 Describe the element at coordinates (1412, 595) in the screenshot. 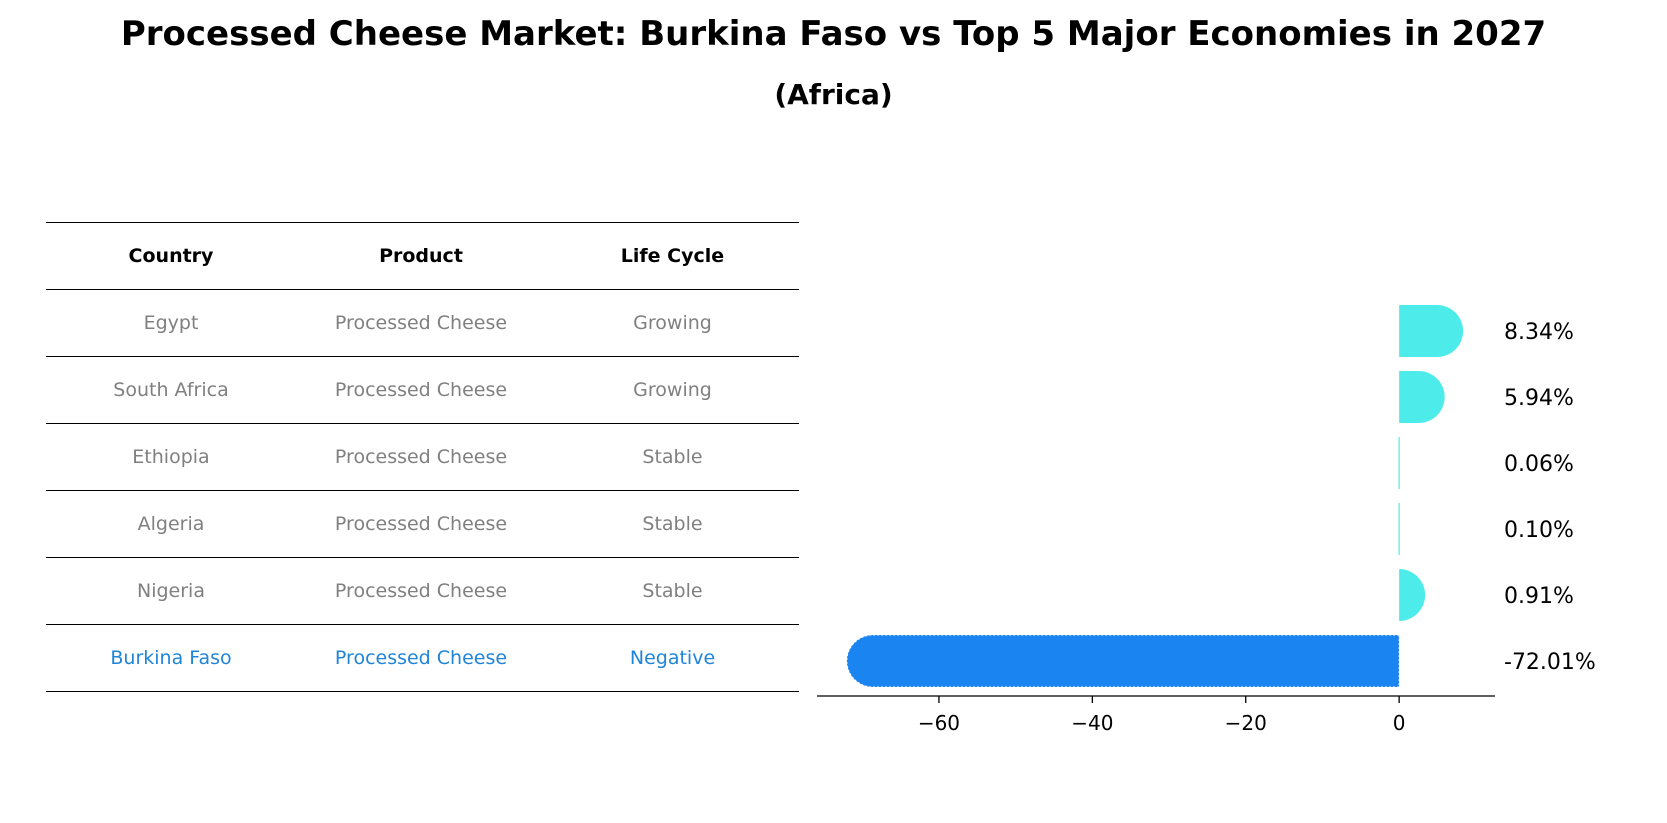

I see `bar-nigeria` at that location.